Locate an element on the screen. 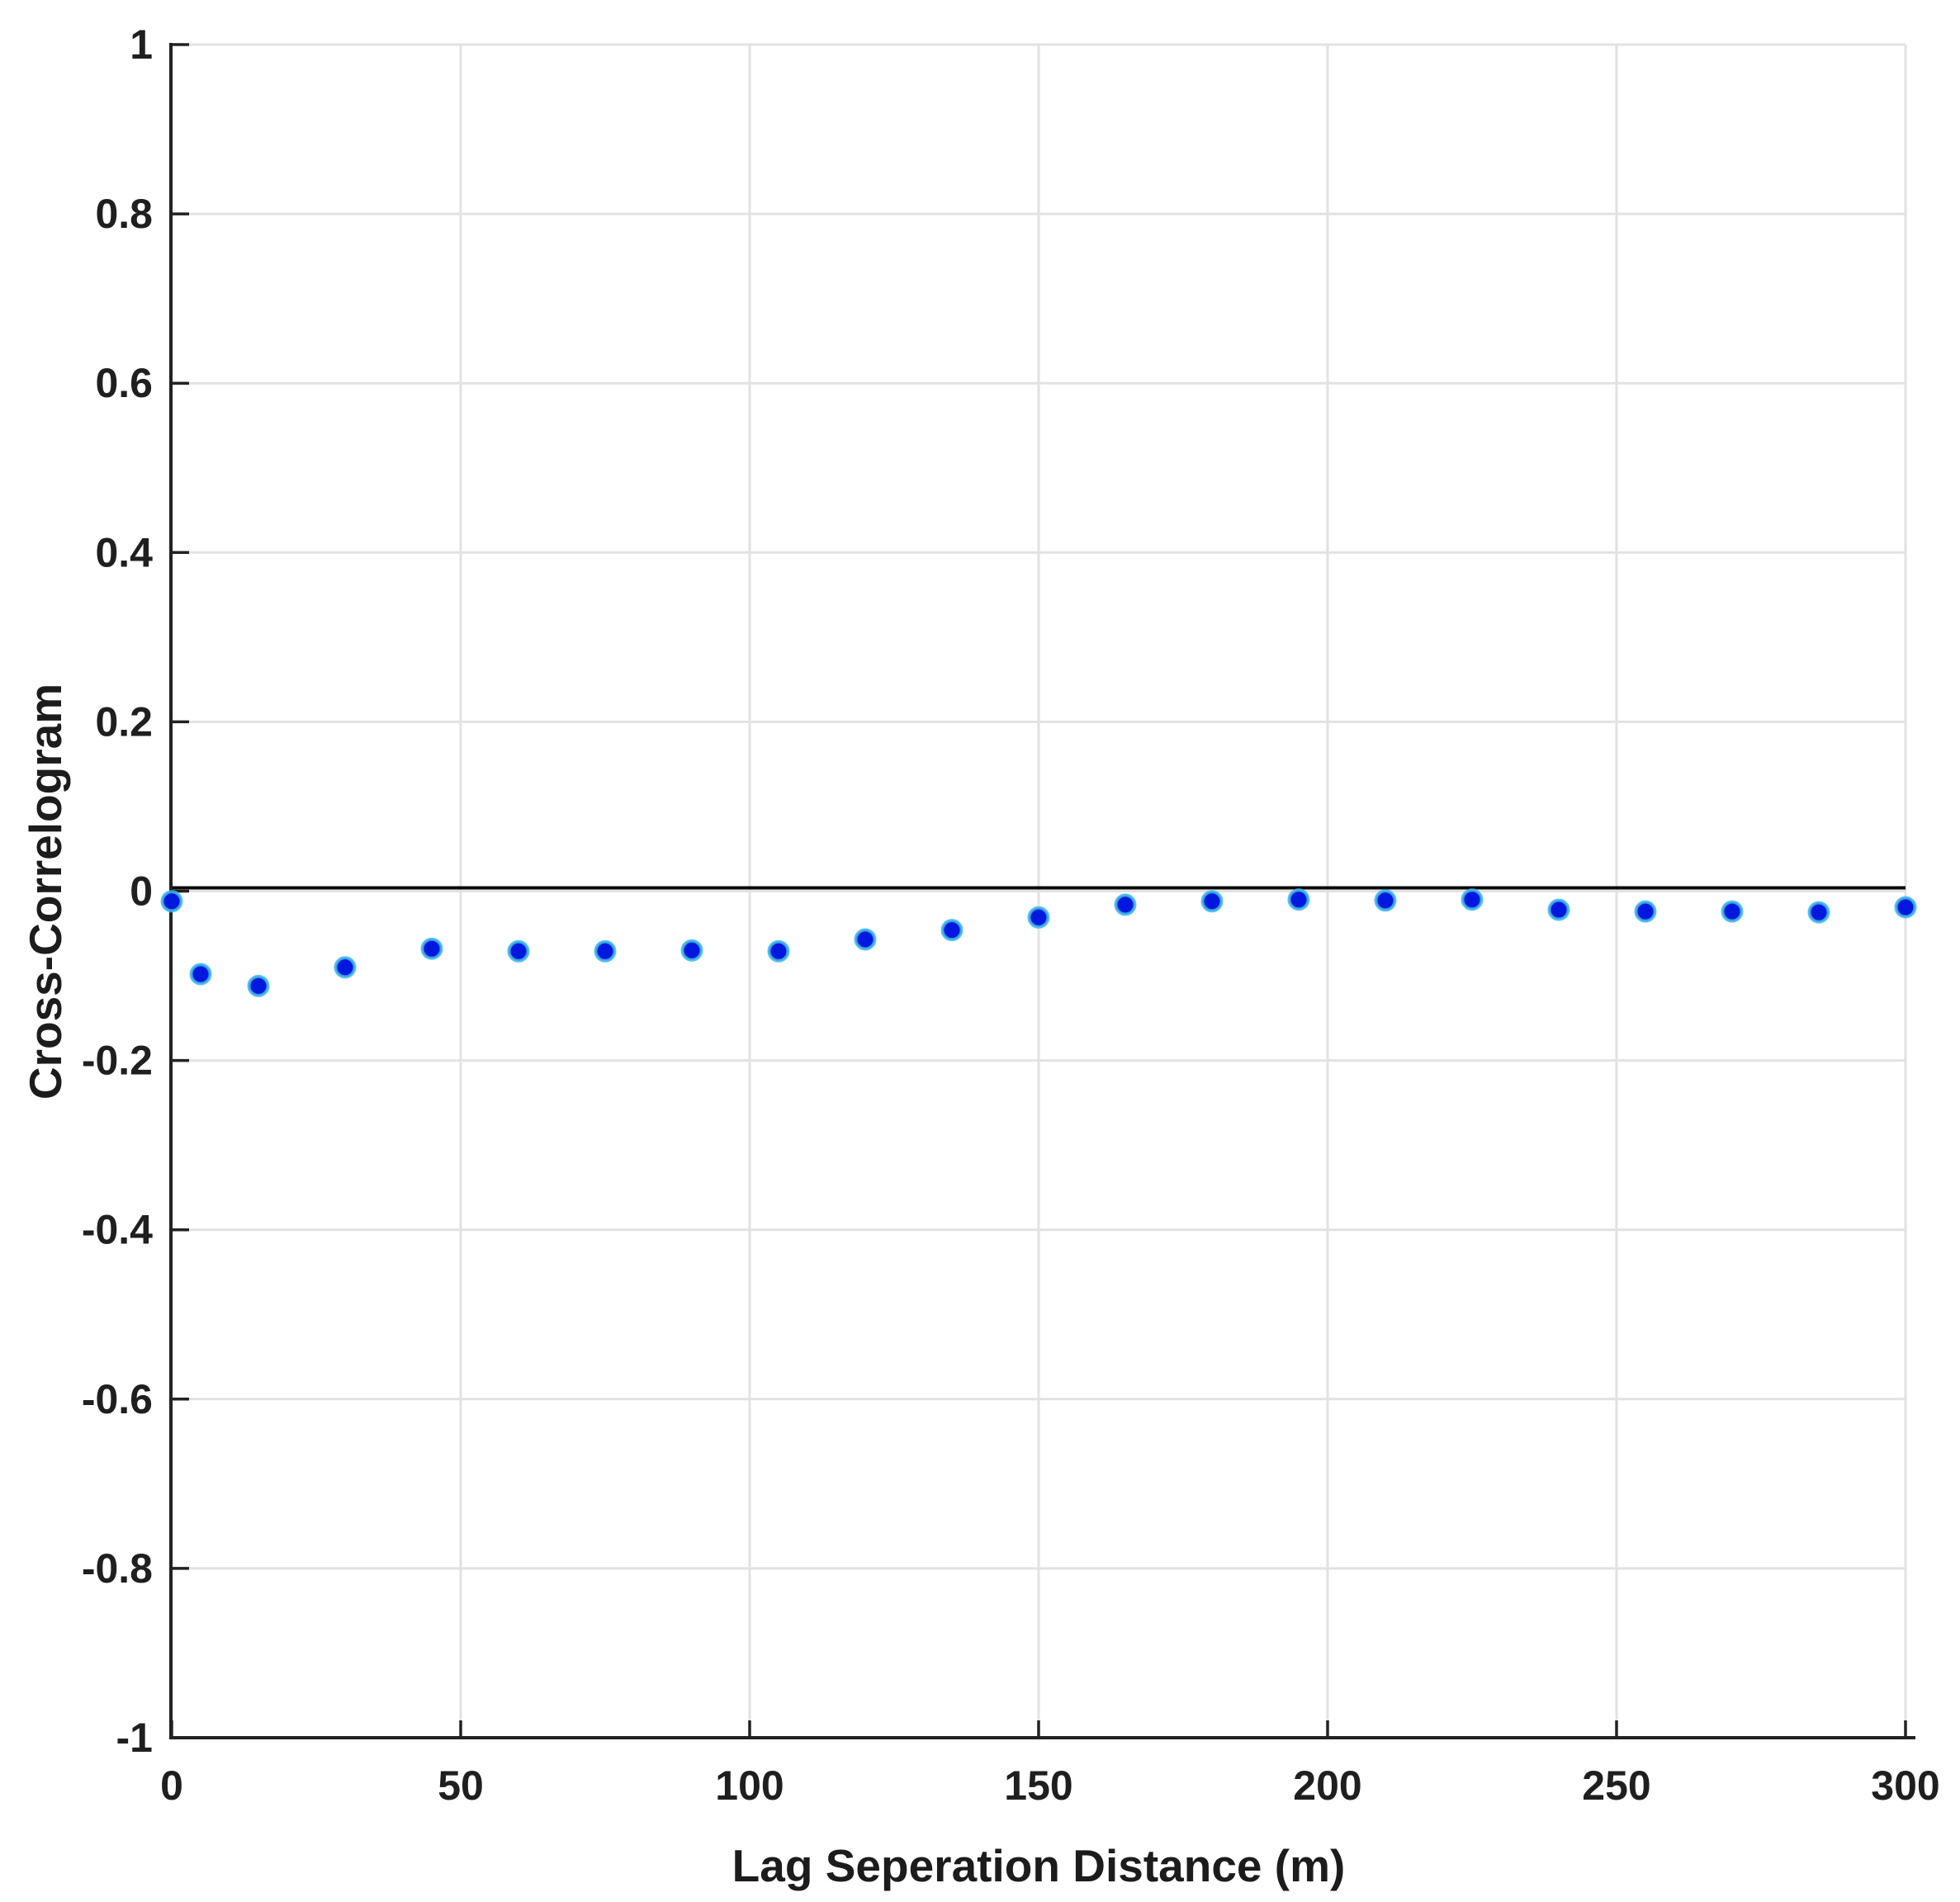 Image resolution: width=1960 pixels, height=1902 pixels. y-tick-label: 1 is located at coordinates (141, 44).